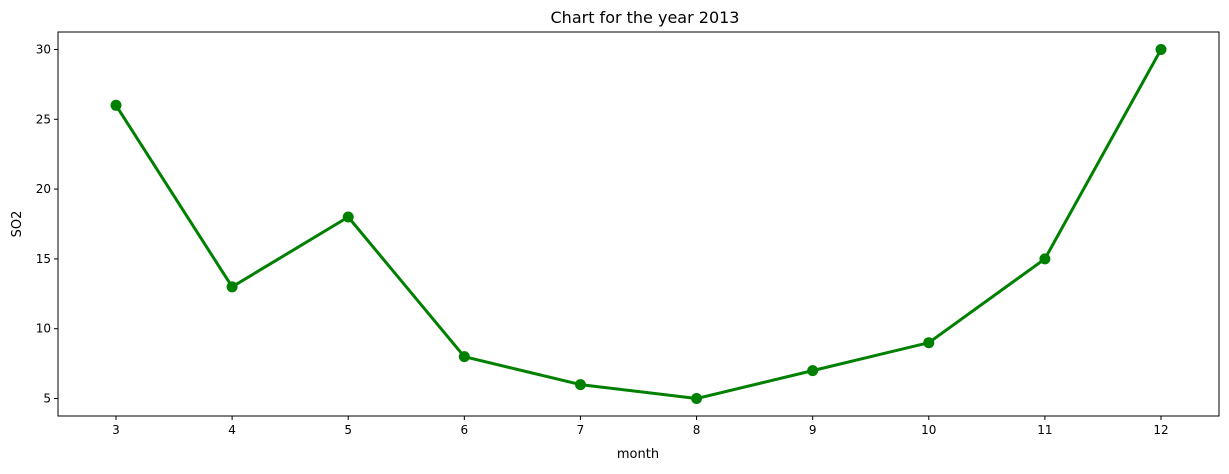 Image resolution: width=1229 pixels, height=474 pixels. What do you see at coordinates (17, 224) in the screenshot?
I see `y-axis-label: SO2` at bounding box center [17, 224].